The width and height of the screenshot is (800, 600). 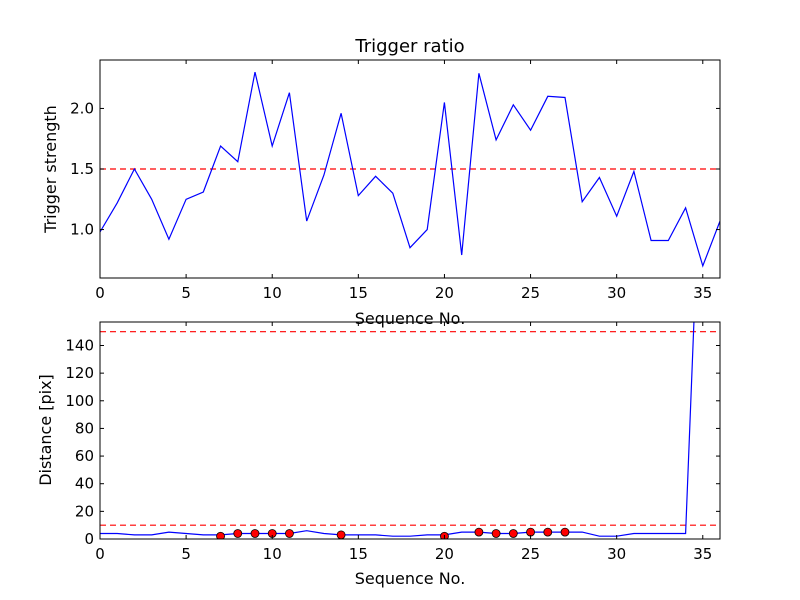 I want to click on top-chart-title: Trigger ratio, so click(x=409, y=46).